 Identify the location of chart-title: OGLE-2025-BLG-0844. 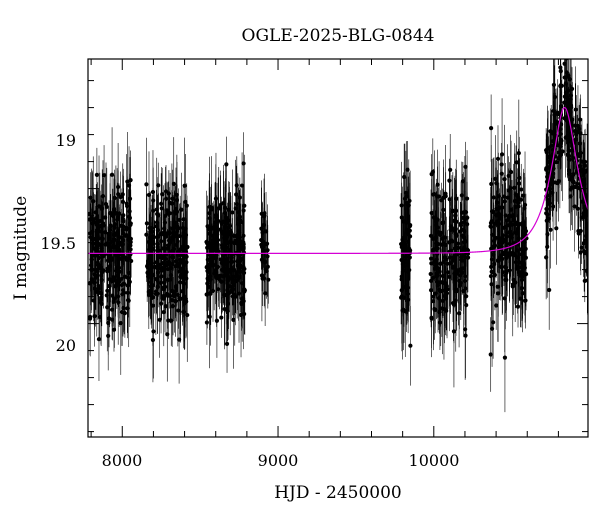
(338, 36).